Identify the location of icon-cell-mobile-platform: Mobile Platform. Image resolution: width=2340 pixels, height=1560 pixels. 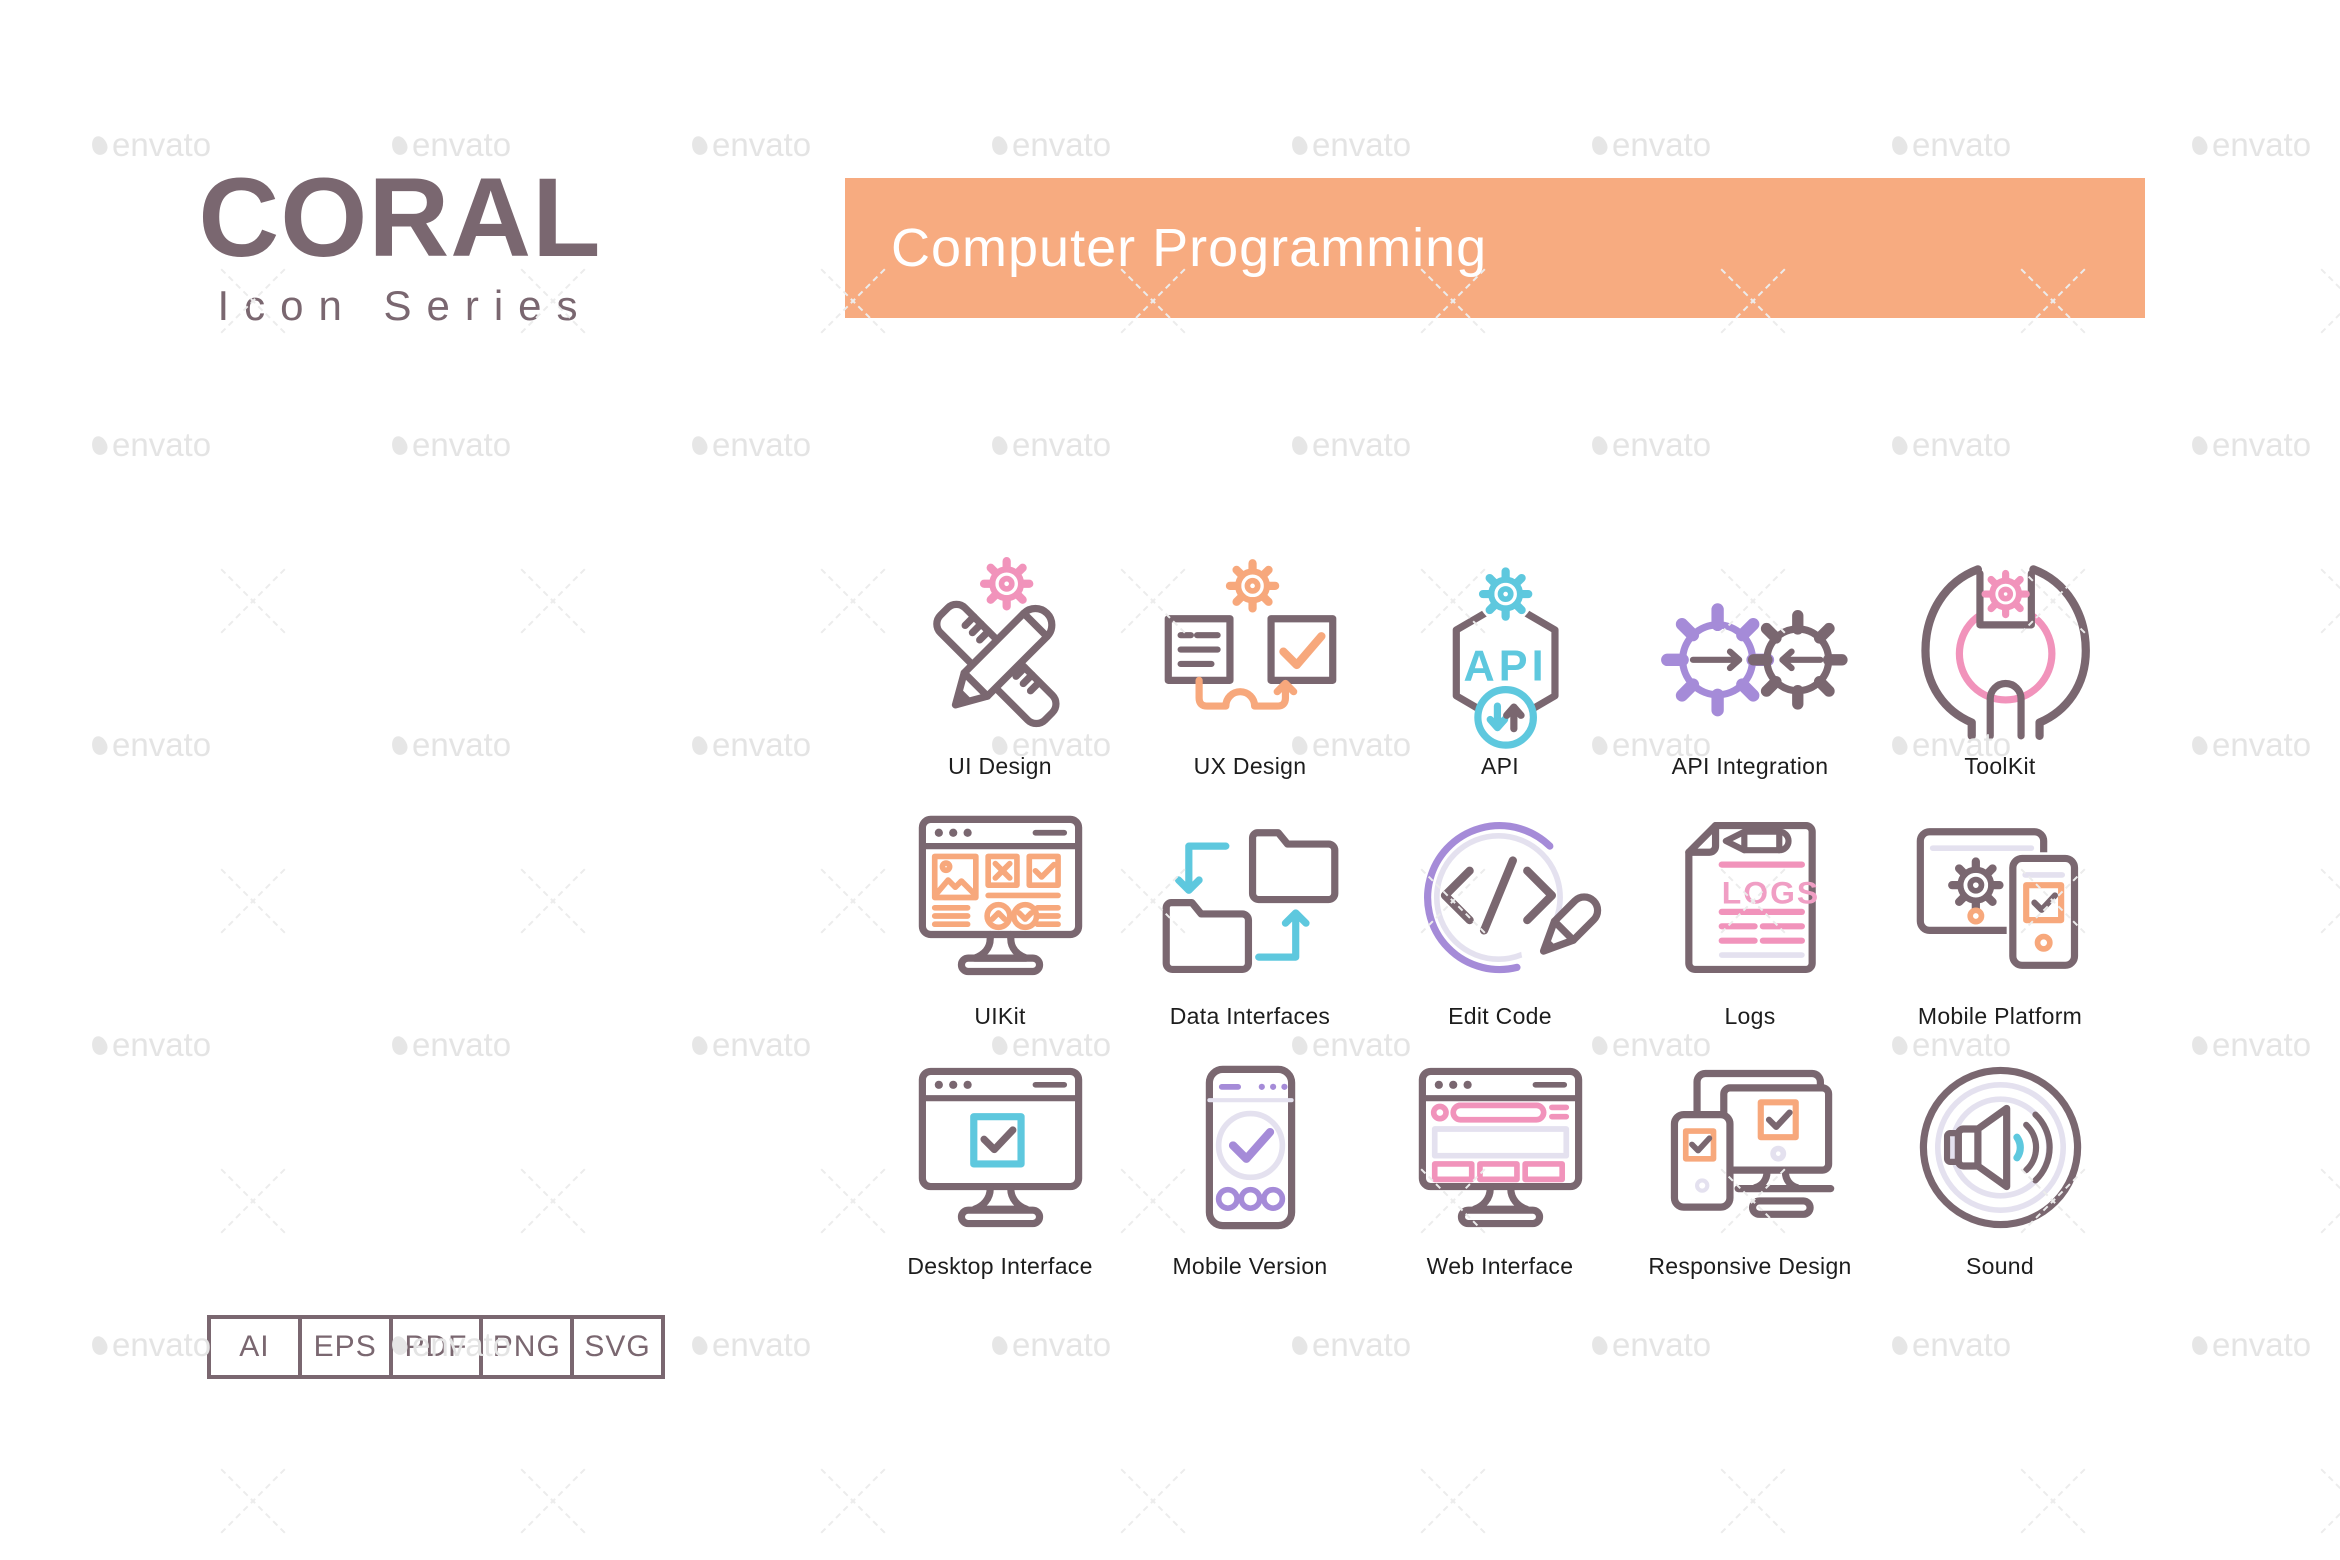
(2000, 903).